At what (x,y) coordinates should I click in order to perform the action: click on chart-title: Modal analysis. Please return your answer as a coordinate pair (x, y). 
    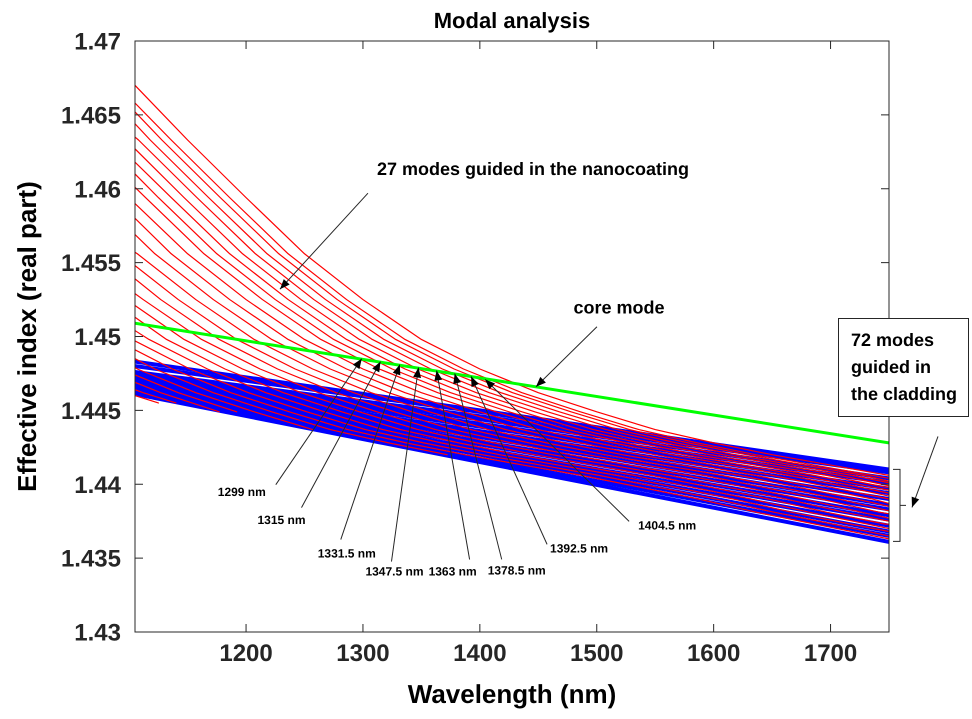
    Looking at the image, I should click on (512, 20).